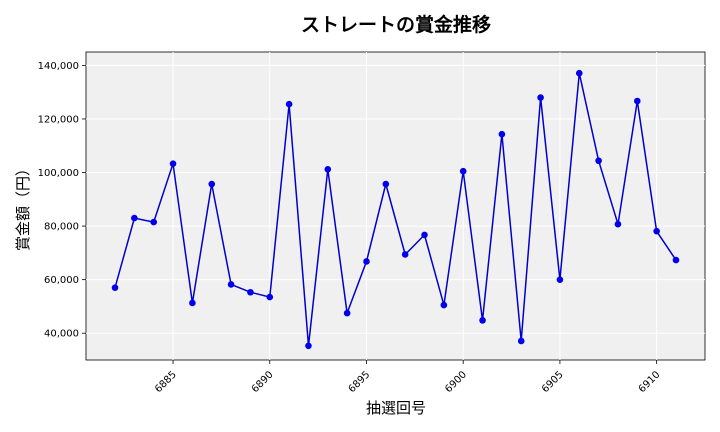 This screenshot has width=720, height=432. What do you see at coordinates (61, 280) in the screenshot?
I see `y-tick-label: 60,000` at bounding box center [61, 280].